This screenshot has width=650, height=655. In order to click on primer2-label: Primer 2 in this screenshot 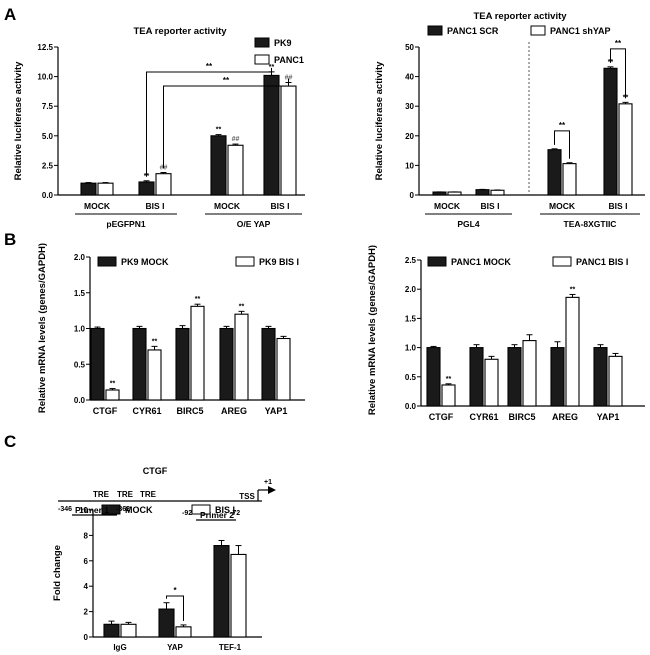, I will do `click(217, 515)`.